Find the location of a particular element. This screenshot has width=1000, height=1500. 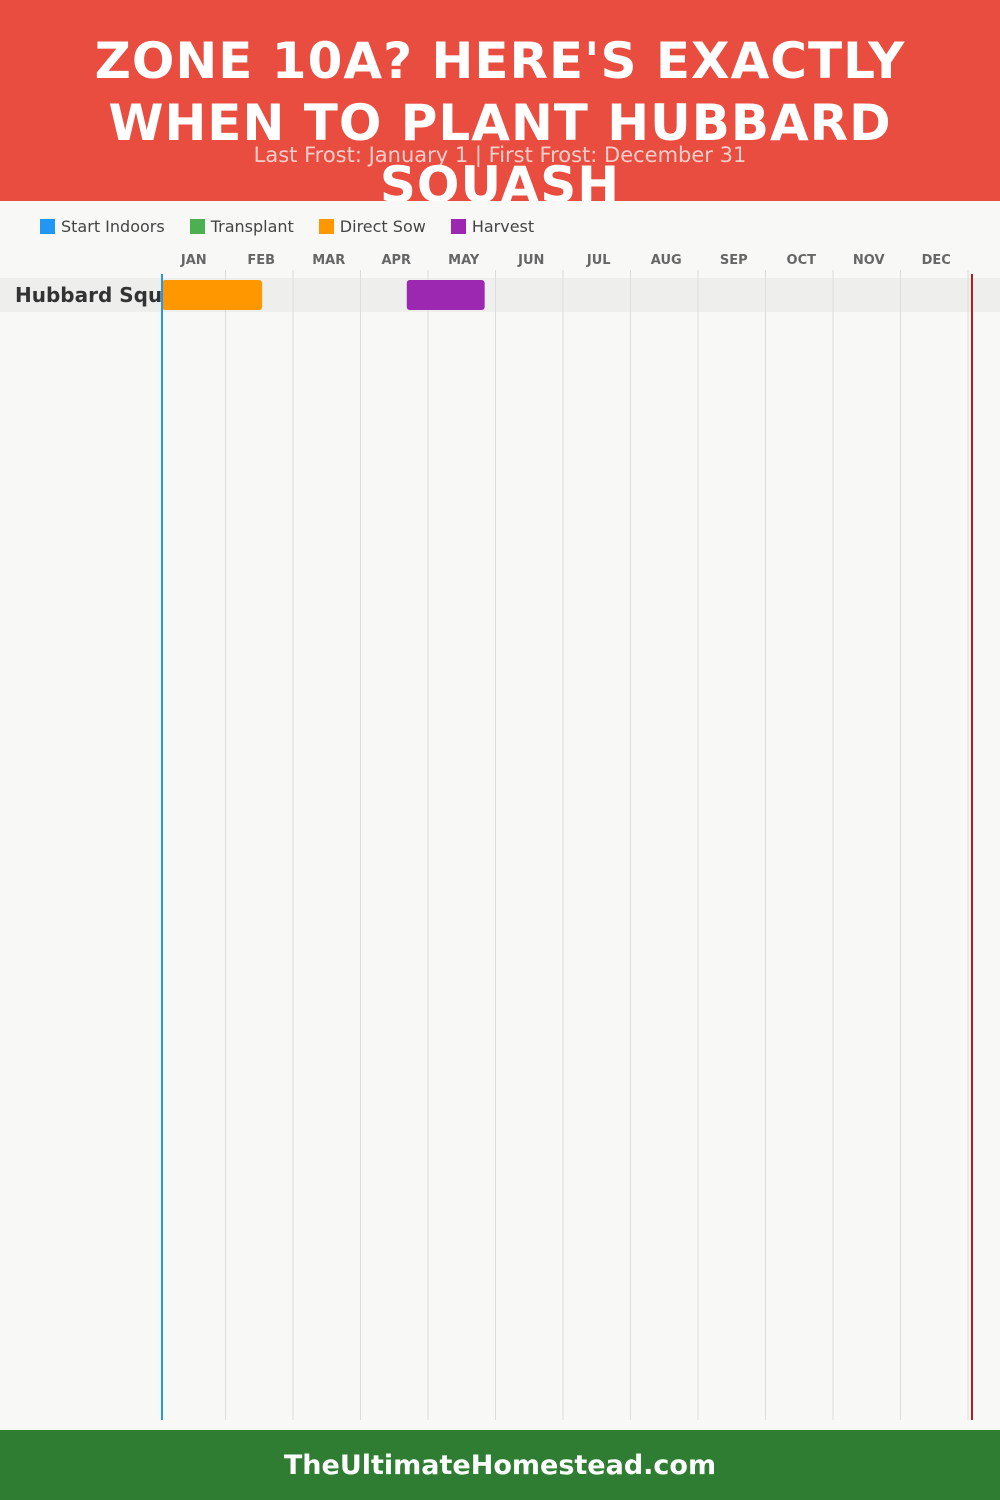

month-label: SEP is located at coordinates (734, 260).